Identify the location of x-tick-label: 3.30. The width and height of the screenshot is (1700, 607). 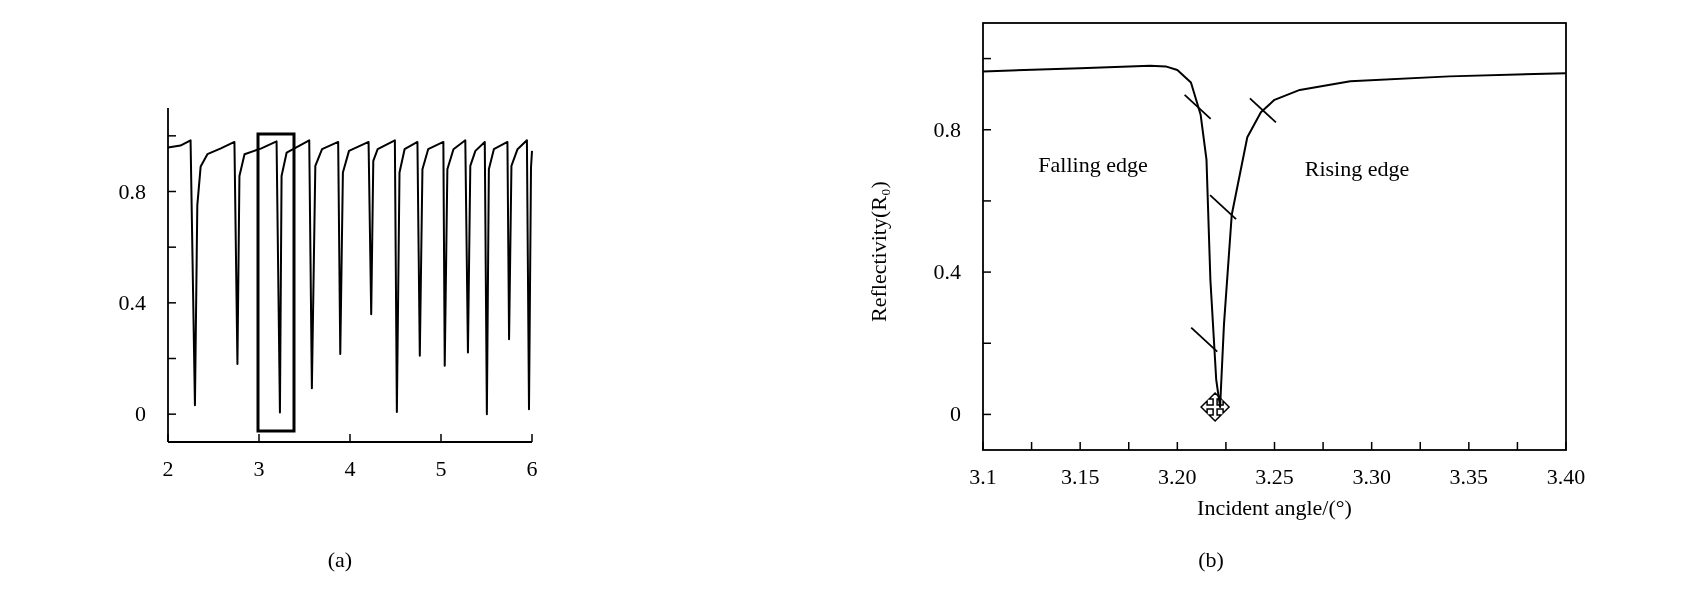
(1371, 476).